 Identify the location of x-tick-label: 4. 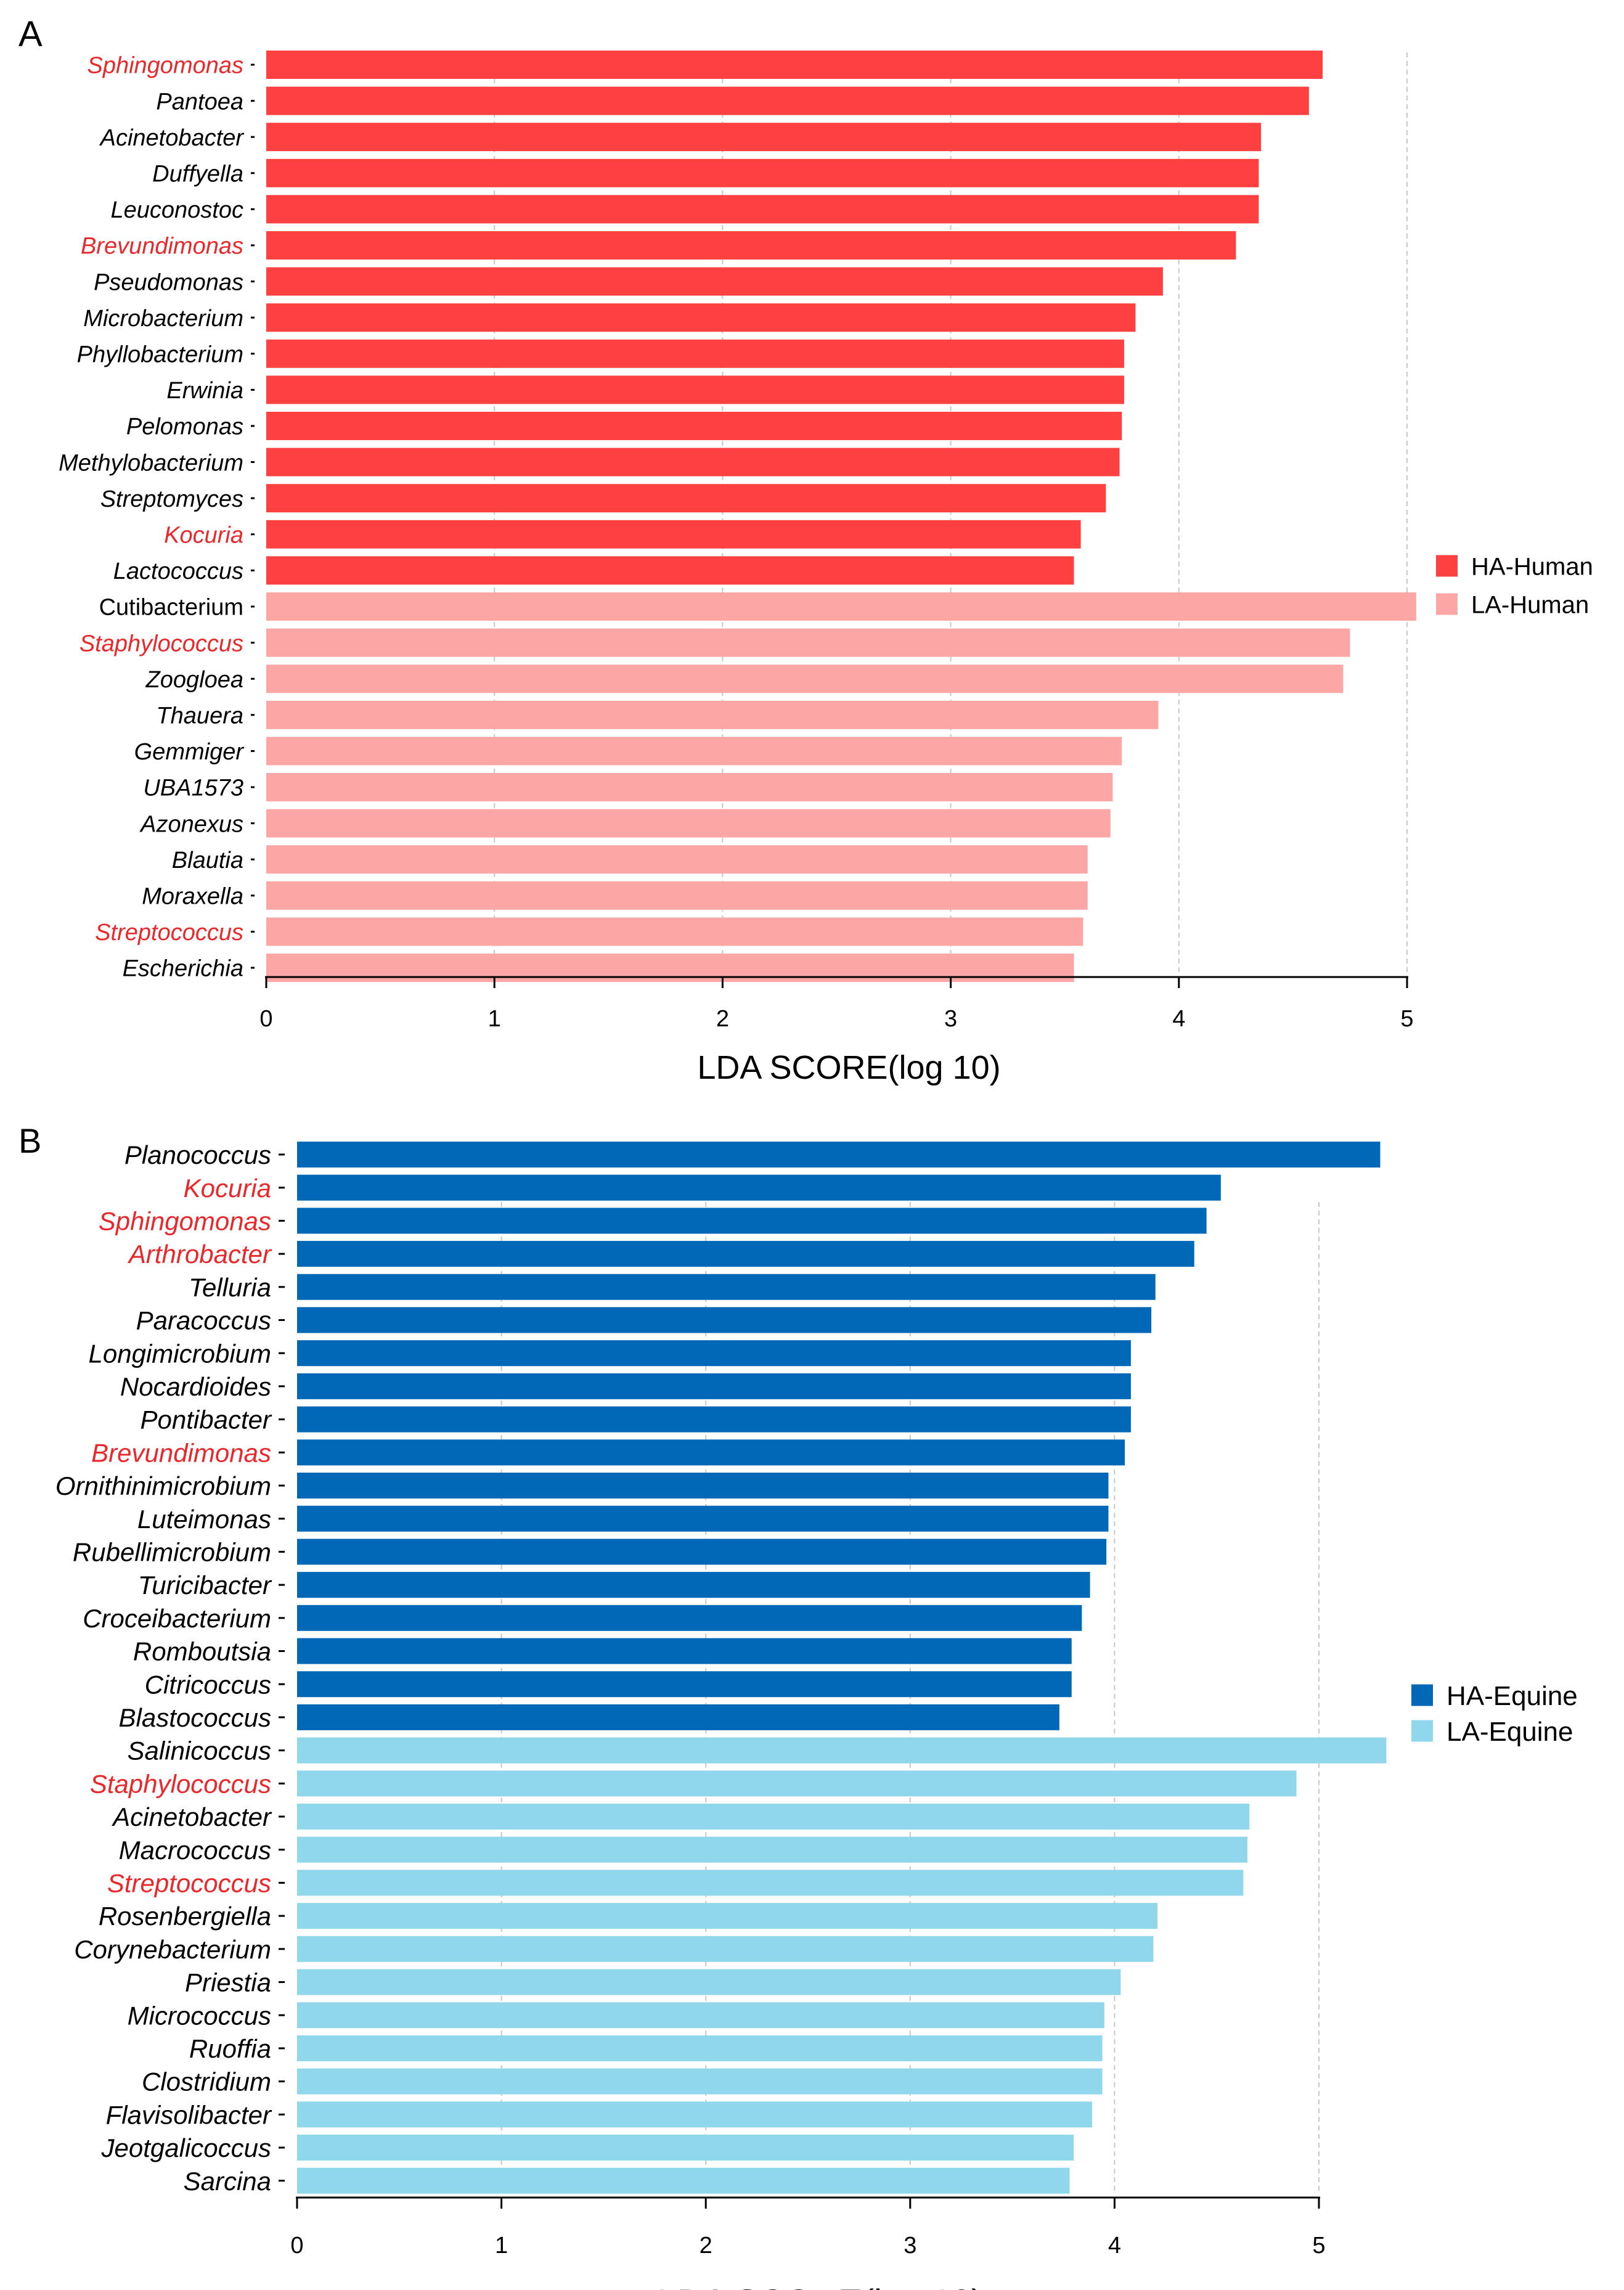
(1114, 2246).